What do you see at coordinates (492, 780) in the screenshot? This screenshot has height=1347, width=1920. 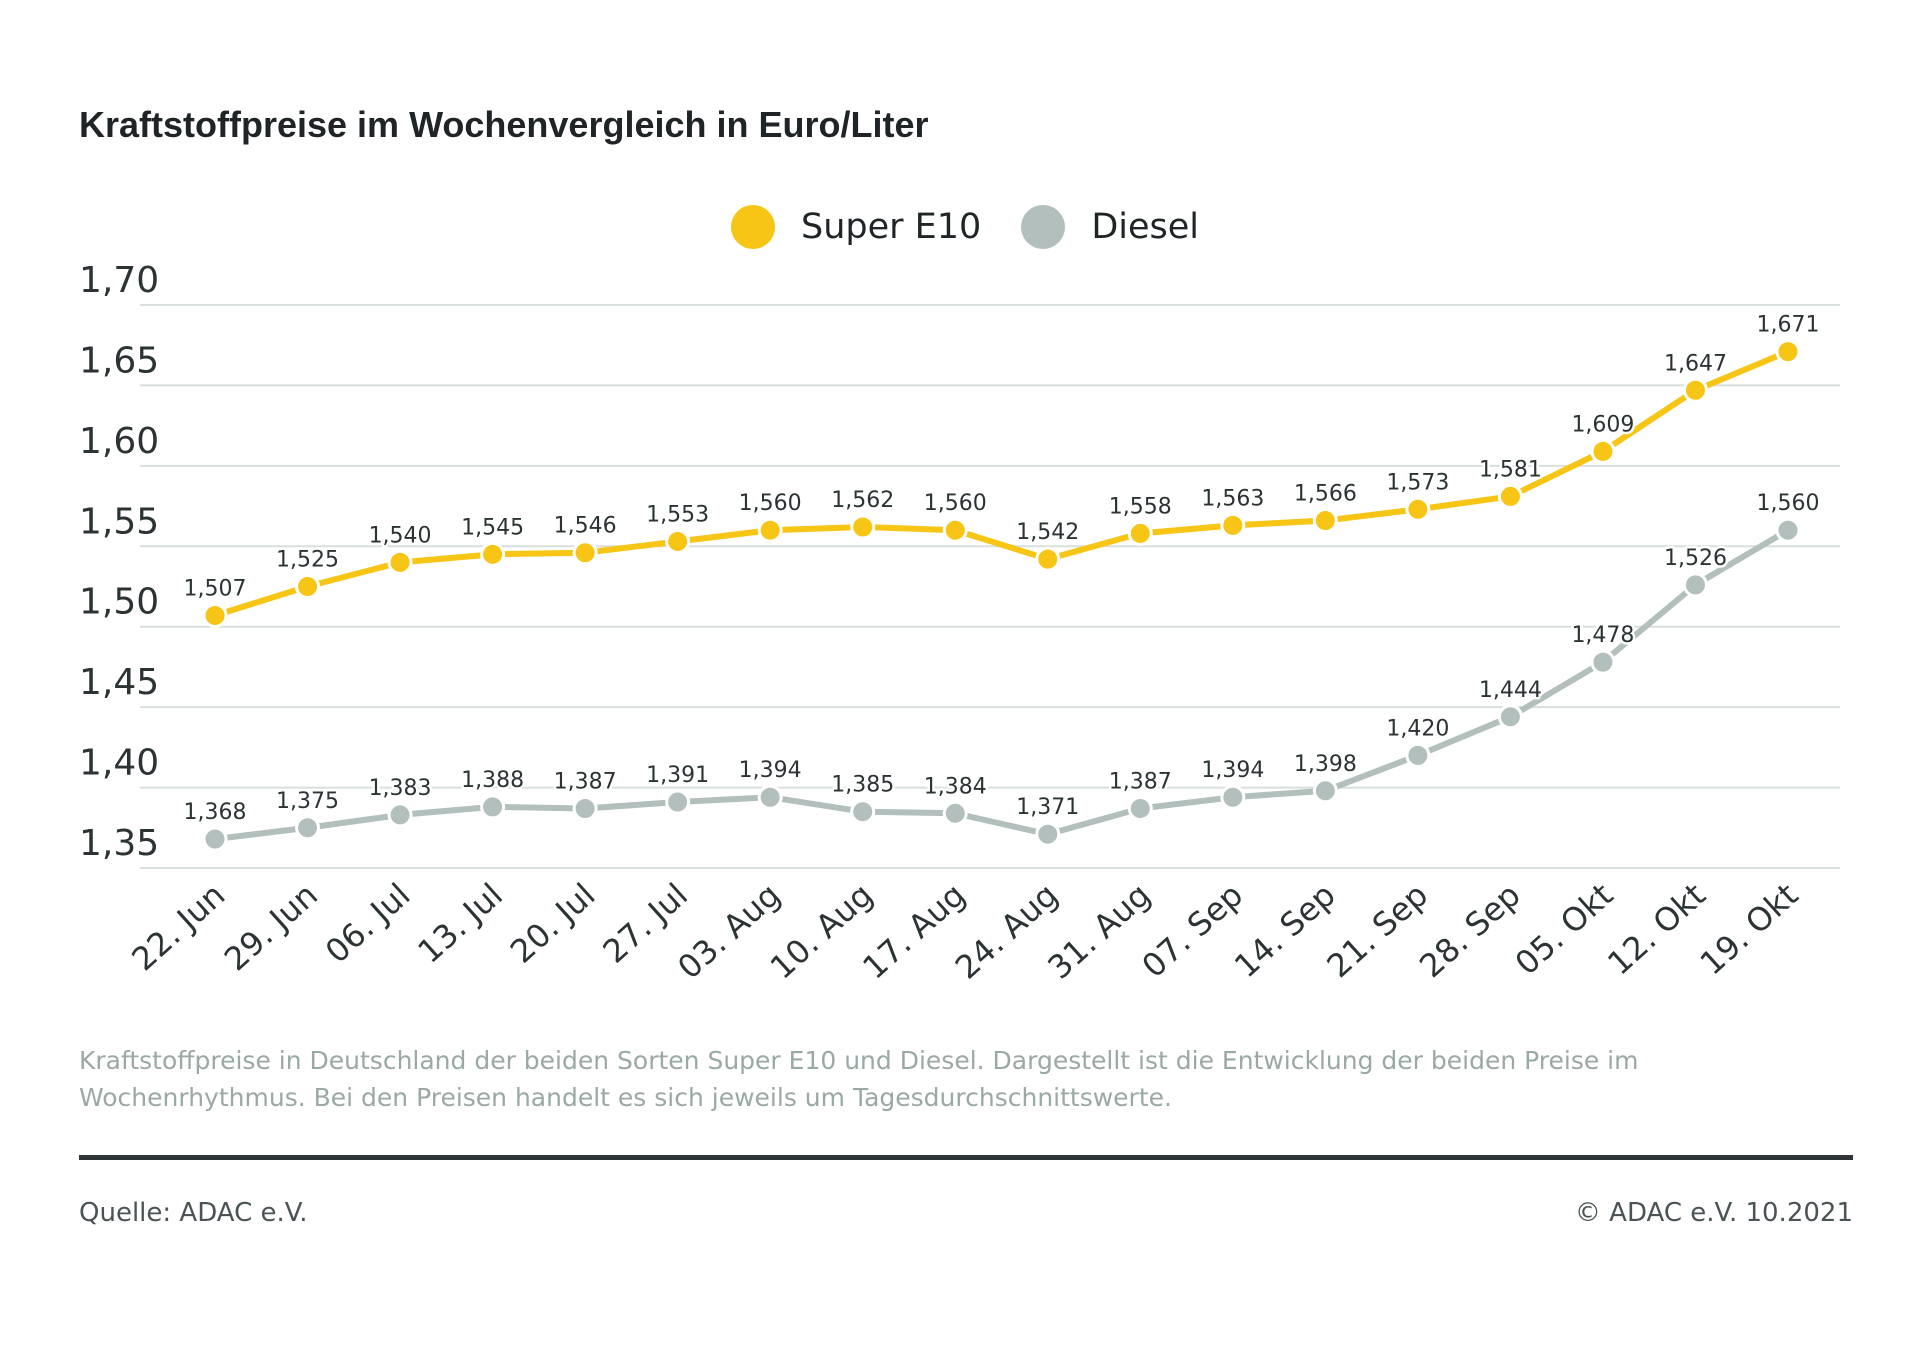 I see `data-label-diesel: 1,388` at bounding box center [492, 780].